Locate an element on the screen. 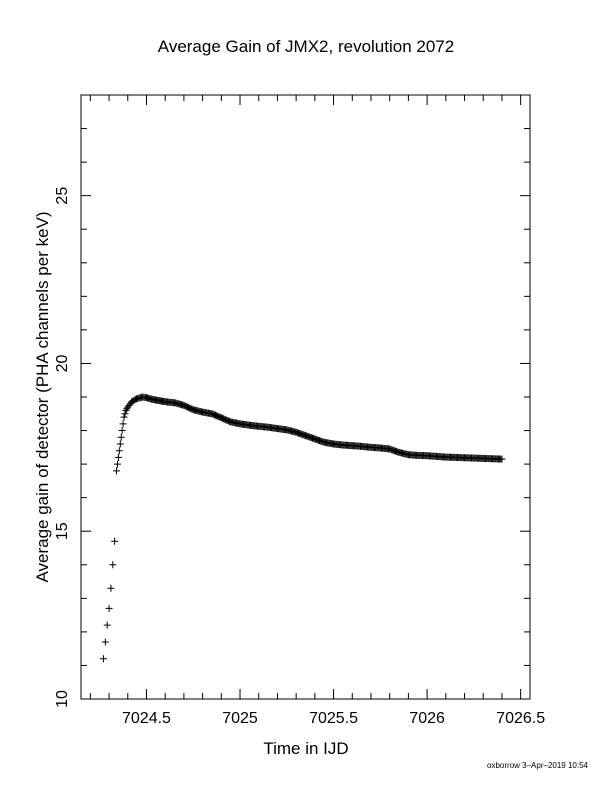  footer-stamp: oxborrow 3–Apr–2019 10:54 is located at coordinates (538, 765).